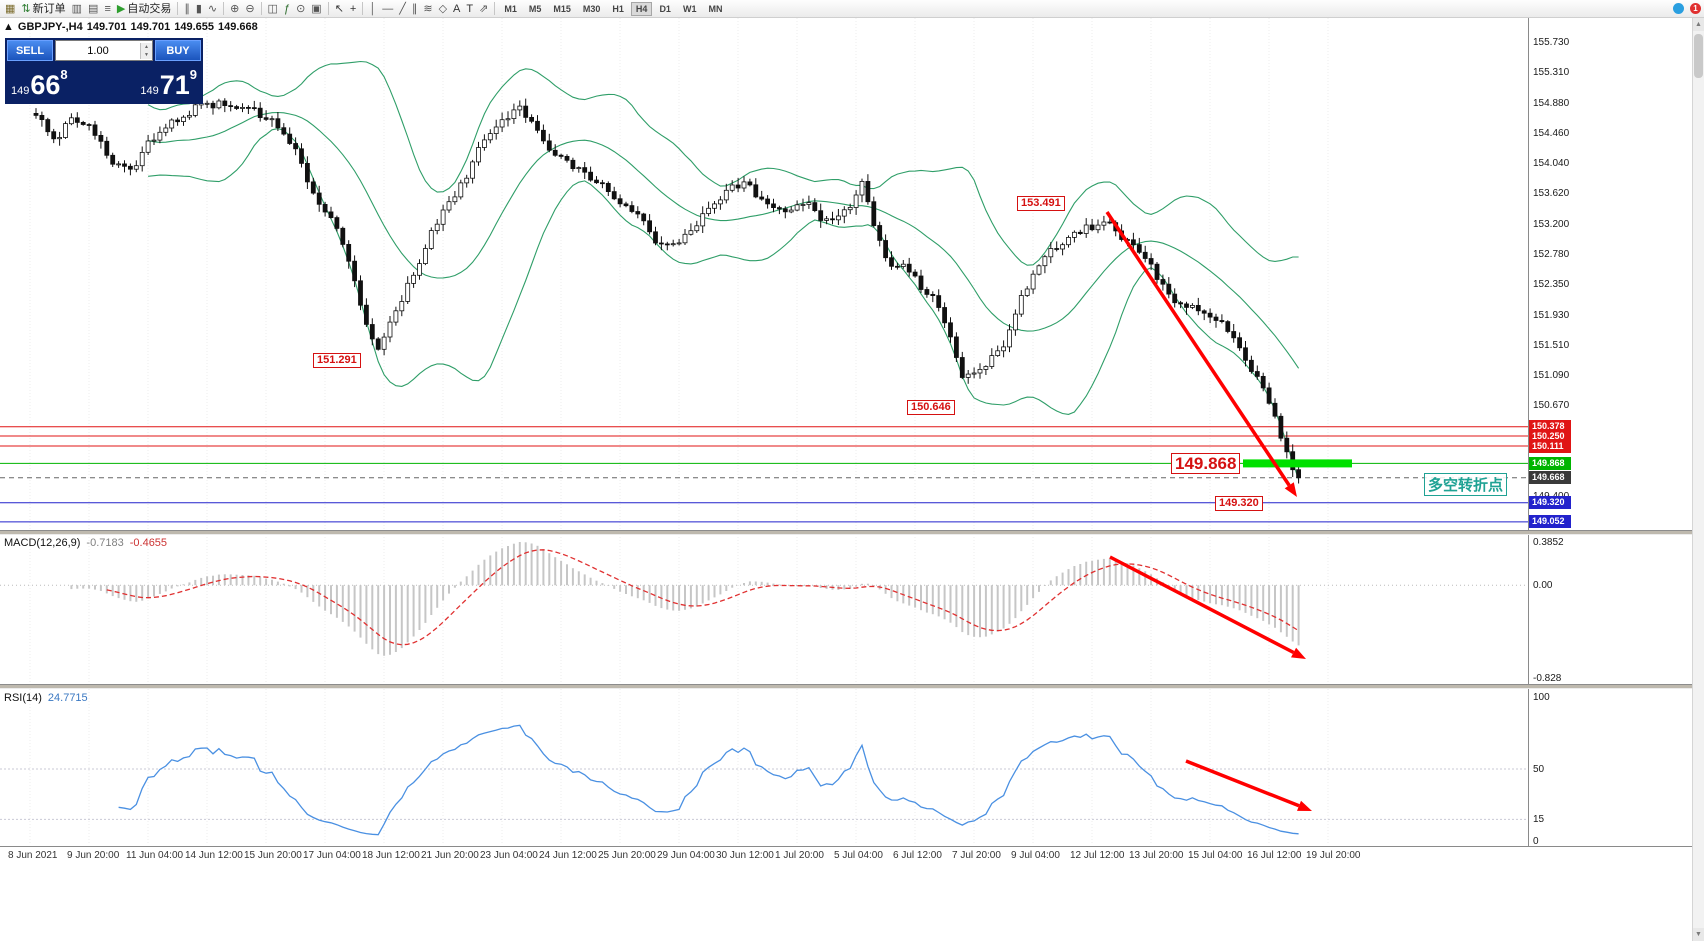 The image size is (1704, 941). What do you see at coordinates (1551, 254) in the screenshot?
I see `price-tick: 152.780` at bounding box center [1551, 254].